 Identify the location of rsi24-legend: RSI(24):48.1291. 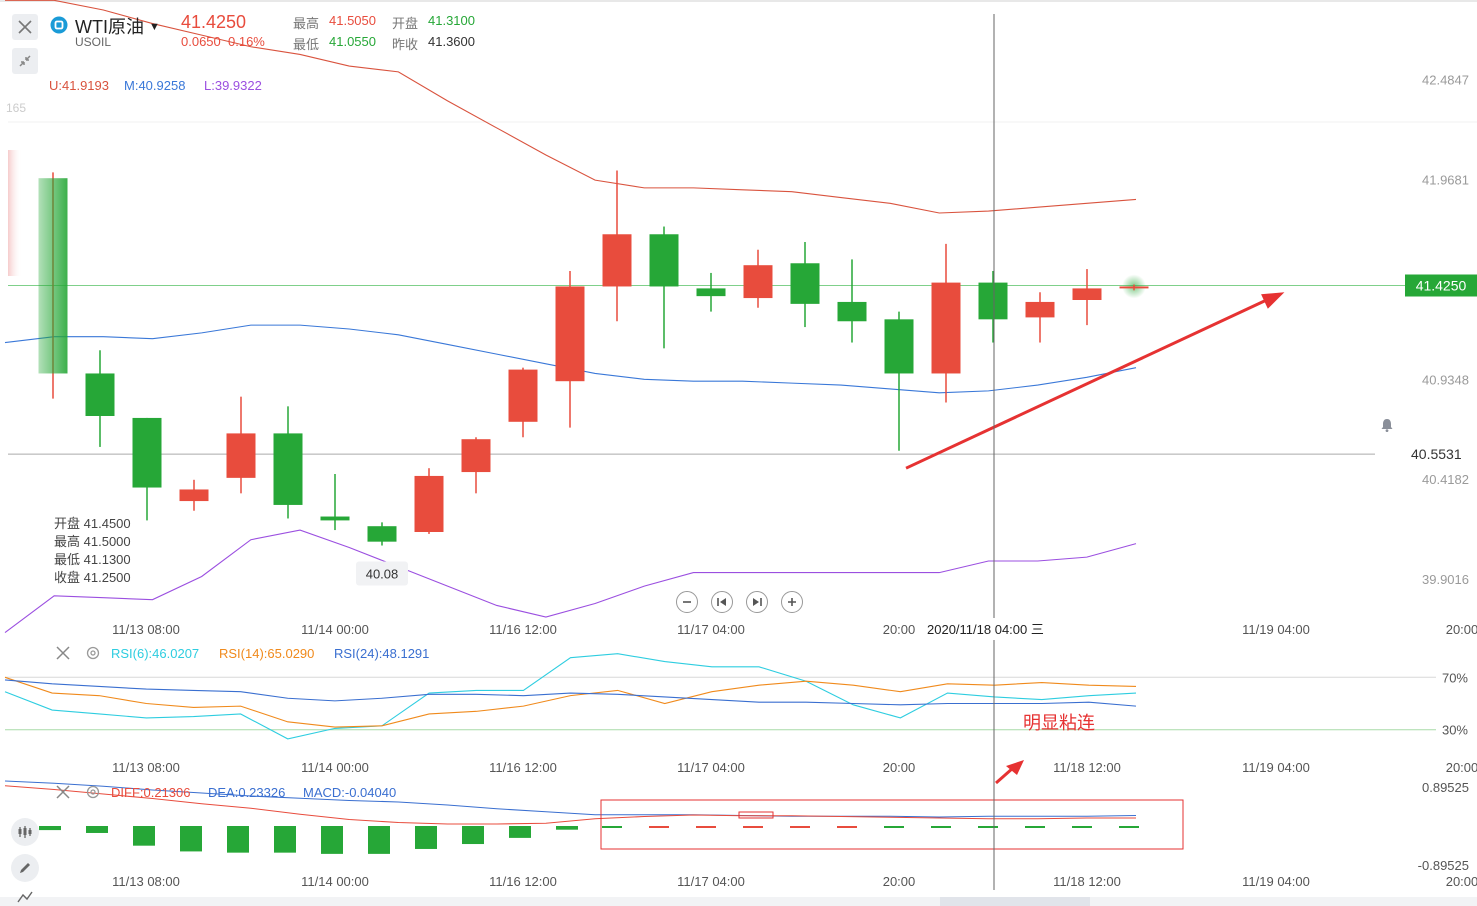
(382, 653).